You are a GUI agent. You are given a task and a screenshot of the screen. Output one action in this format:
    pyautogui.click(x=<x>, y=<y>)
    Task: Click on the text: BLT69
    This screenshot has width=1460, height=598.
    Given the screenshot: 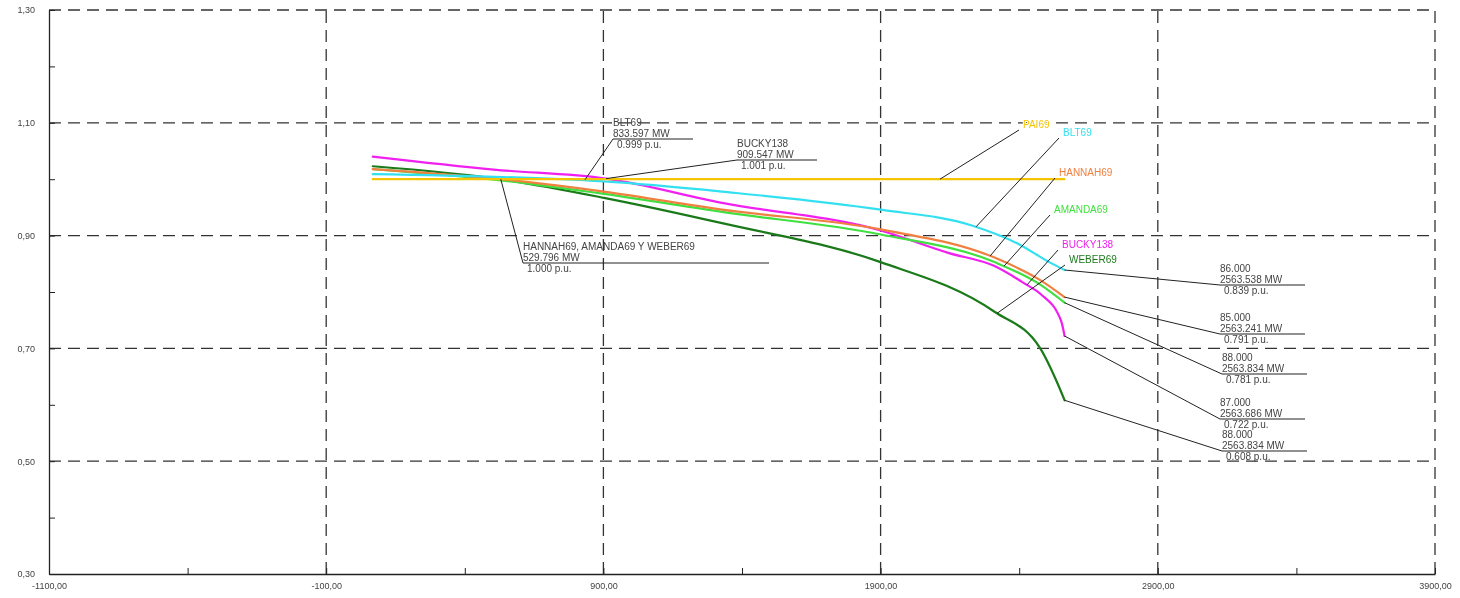 What is the action you would take?
    pyautogui.click(x=1078, y=132)
    